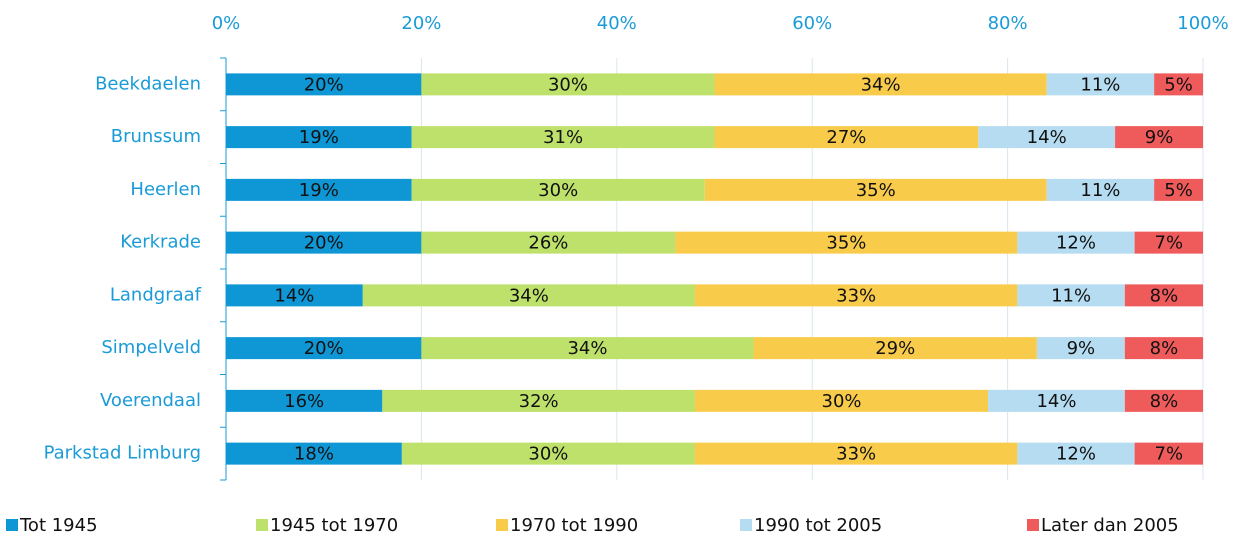 The height and width of the screenshot is (539, 1244). I want to click on data-label: 26%, so click(548, 243).